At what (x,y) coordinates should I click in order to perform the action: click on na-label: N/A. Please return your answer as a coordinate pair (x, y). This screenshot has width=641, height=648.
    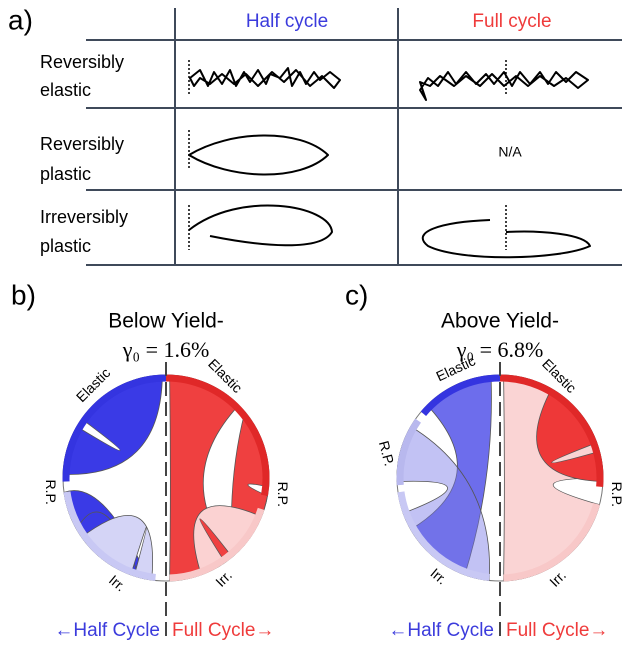
    Looking at the image, I should click on (510, 152).